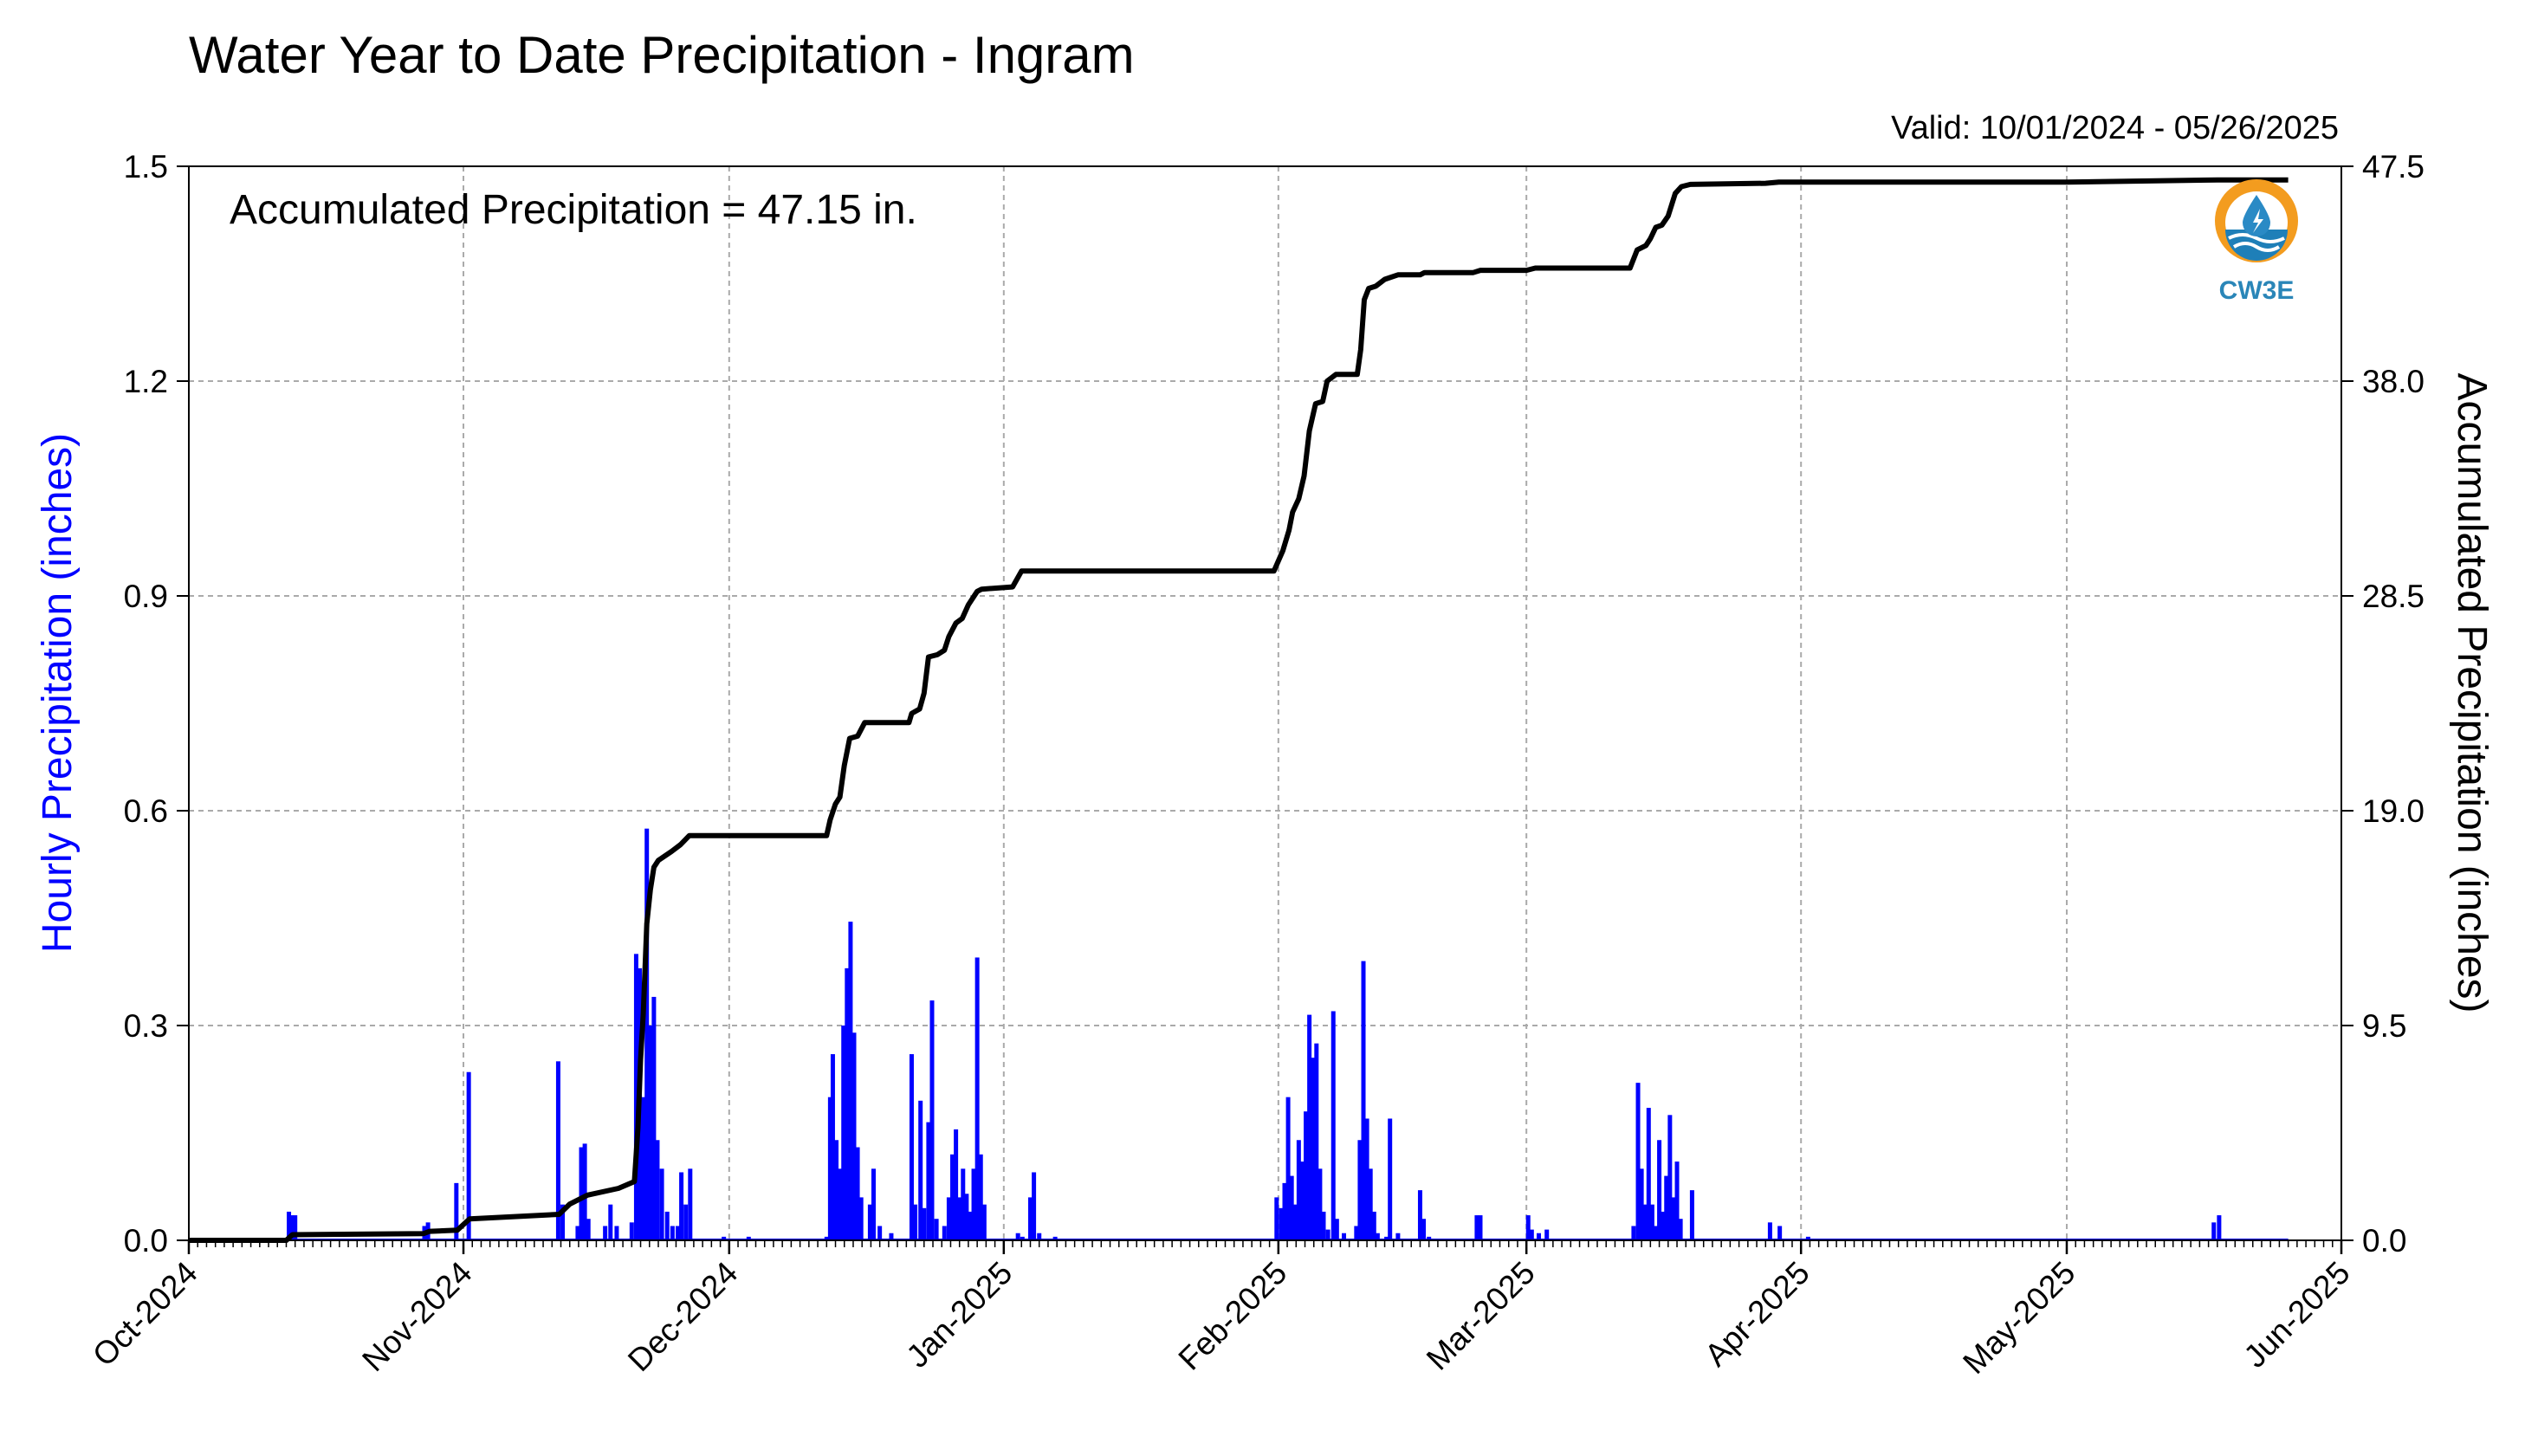 The image size is (2525, 1456). I want to click on y-axis-title-right: Accumulated Precipitation (inches), so click(2472, 692).